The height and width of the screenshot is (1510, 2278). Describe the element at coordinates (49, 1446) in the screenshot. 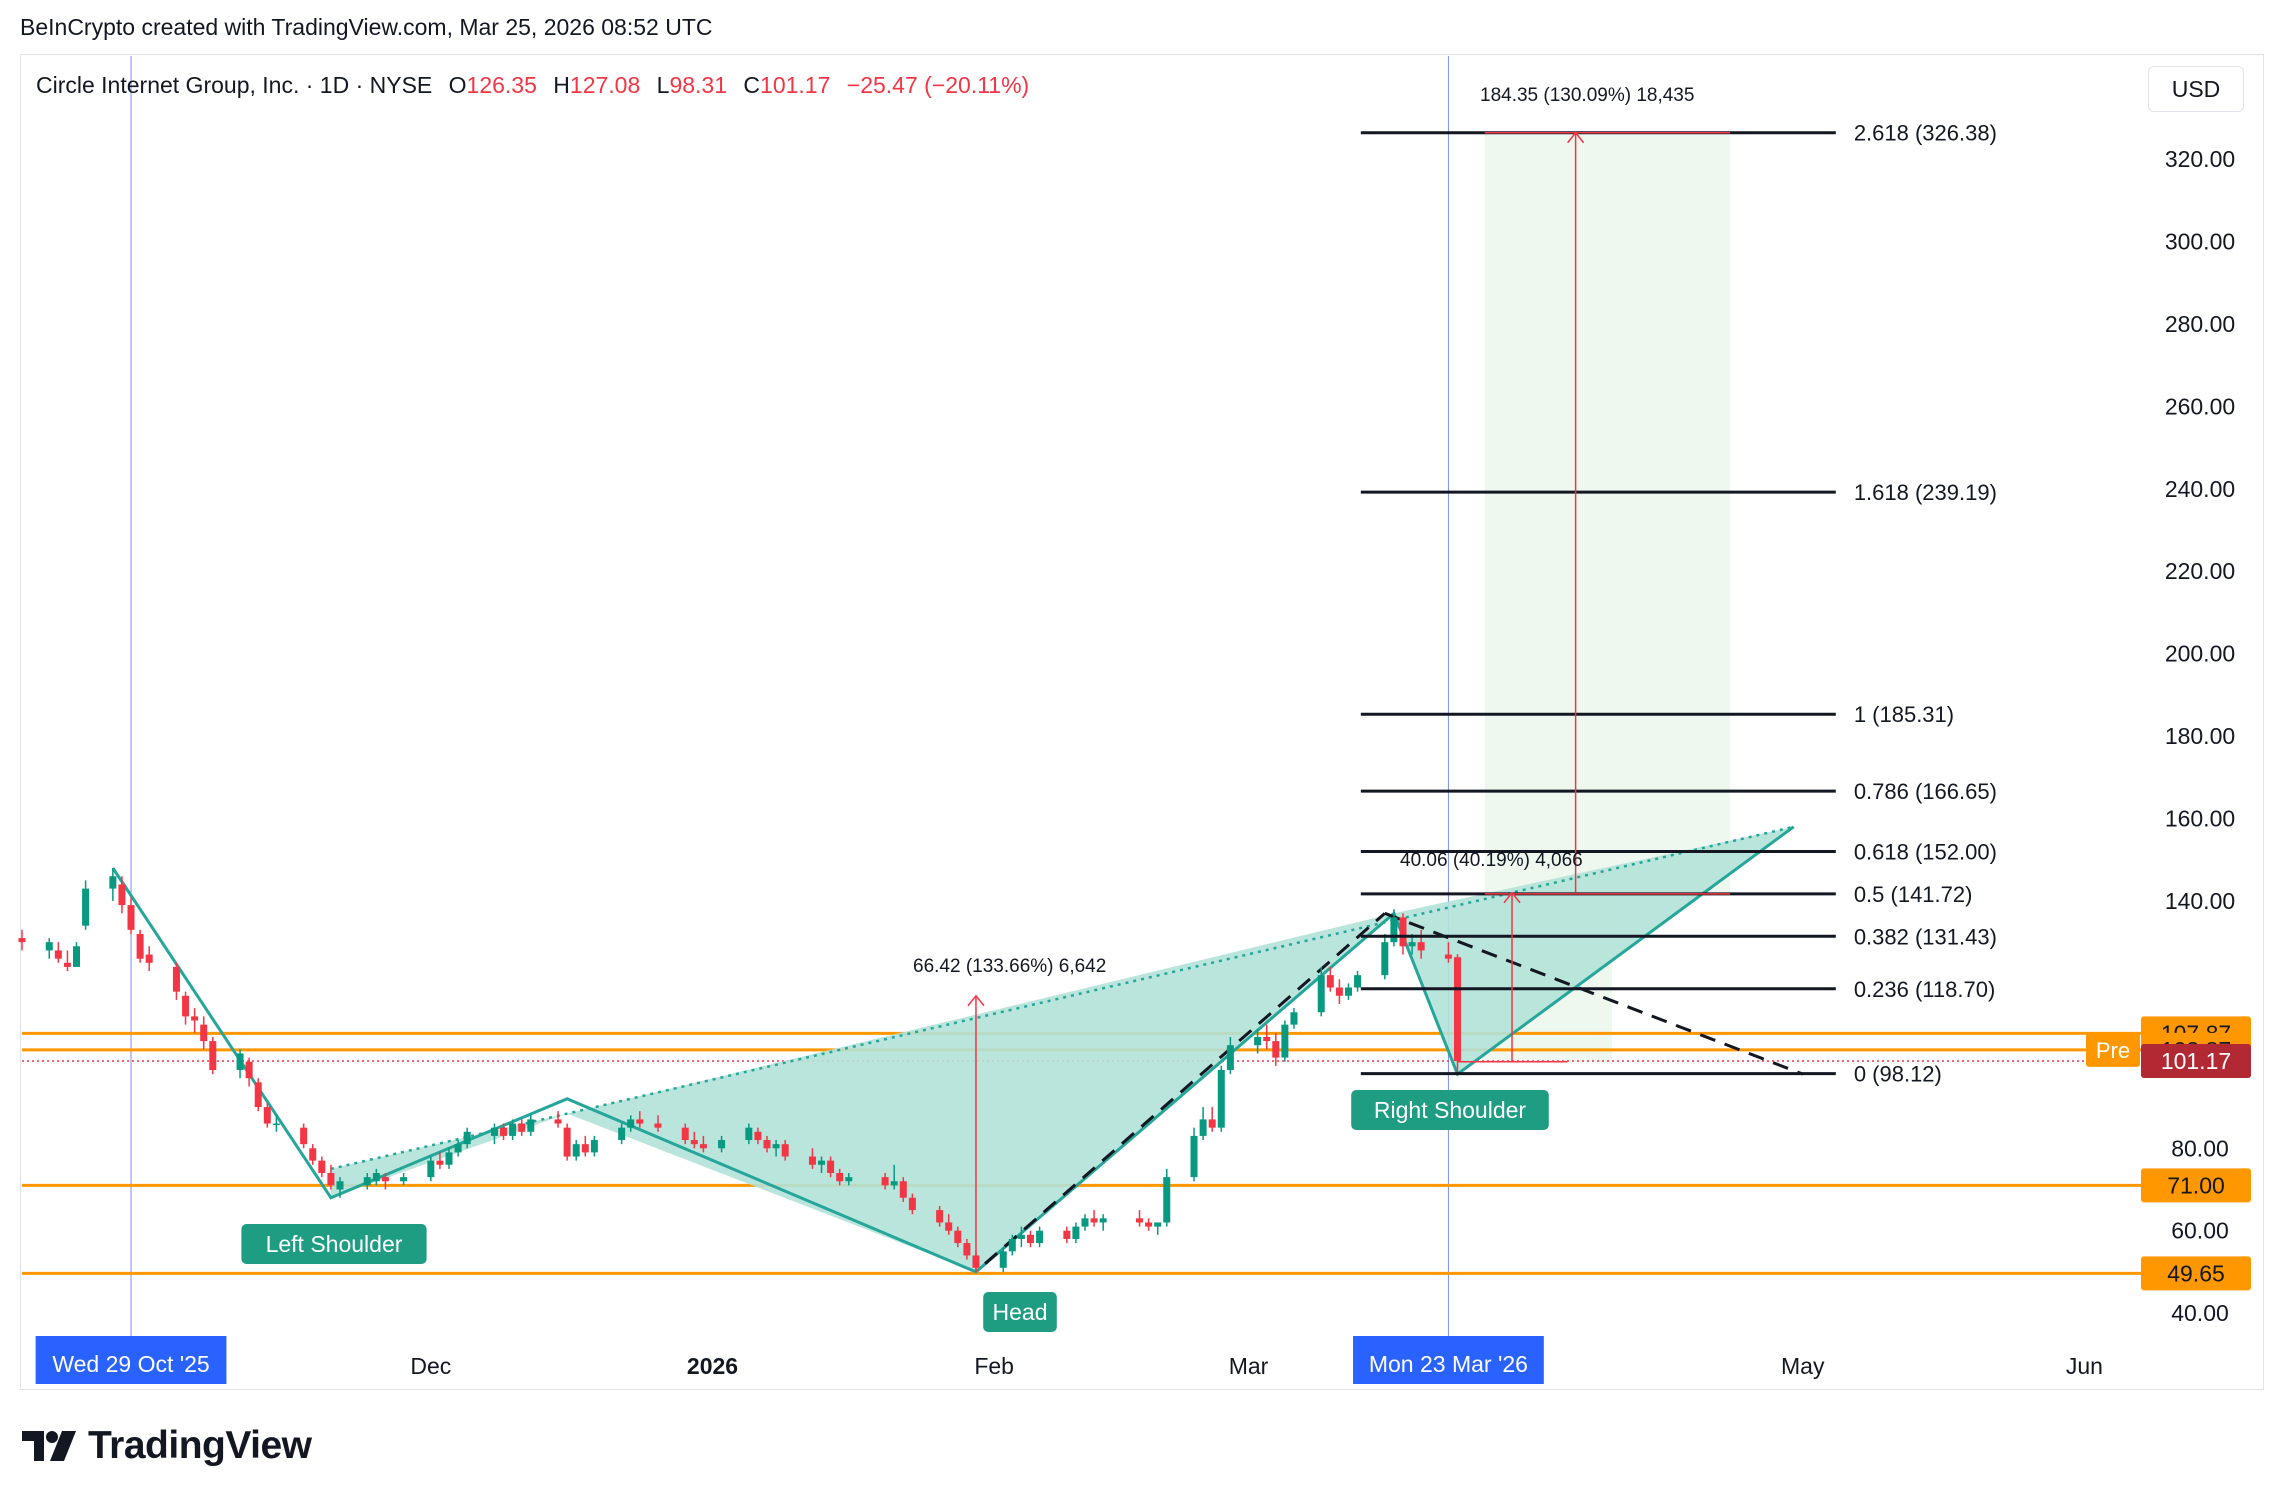

I see `tradingview-logo-icon` at that location.